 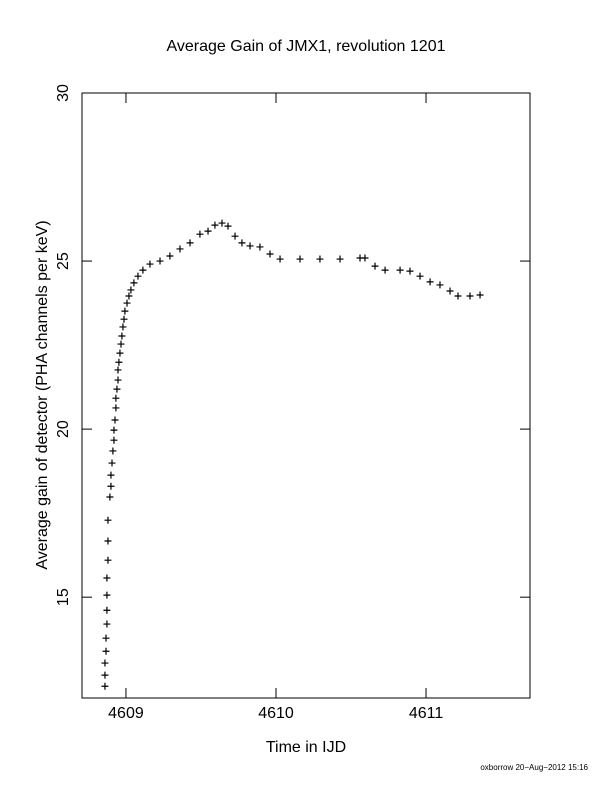 What do you see at coordinates (63, 93) in the screenshot?
I see `y-tick-label: 30` at bounding box center [63, 93].